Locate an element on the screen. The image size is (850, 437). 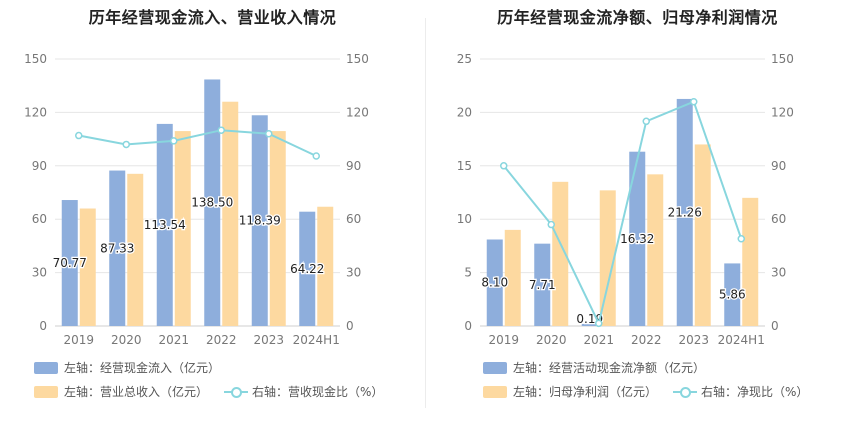
legend-label-net-cash-ratio: 右轴：净现比（%） is located at coordinates (755, 392).